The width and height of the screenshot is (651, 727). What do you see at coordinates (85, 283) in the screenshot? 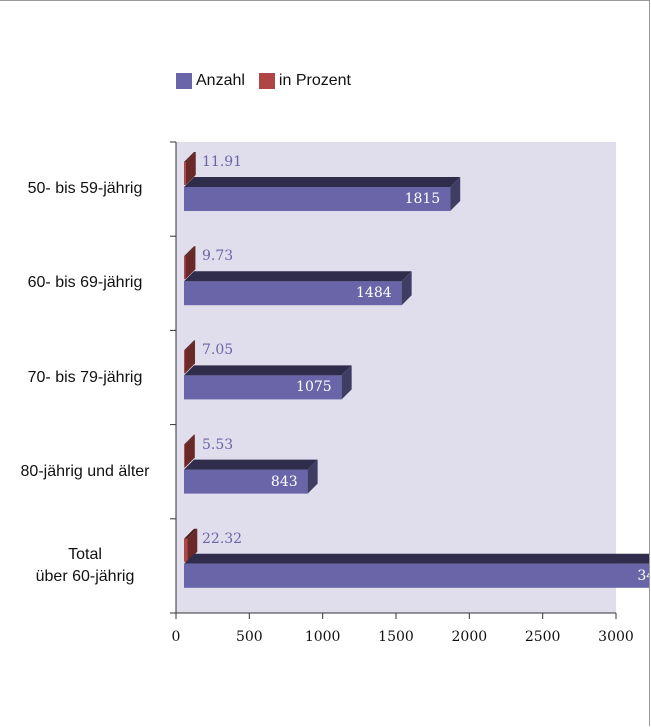
I see `category-label: 60- bis 69-jährig` at bounding box center [85, 283].